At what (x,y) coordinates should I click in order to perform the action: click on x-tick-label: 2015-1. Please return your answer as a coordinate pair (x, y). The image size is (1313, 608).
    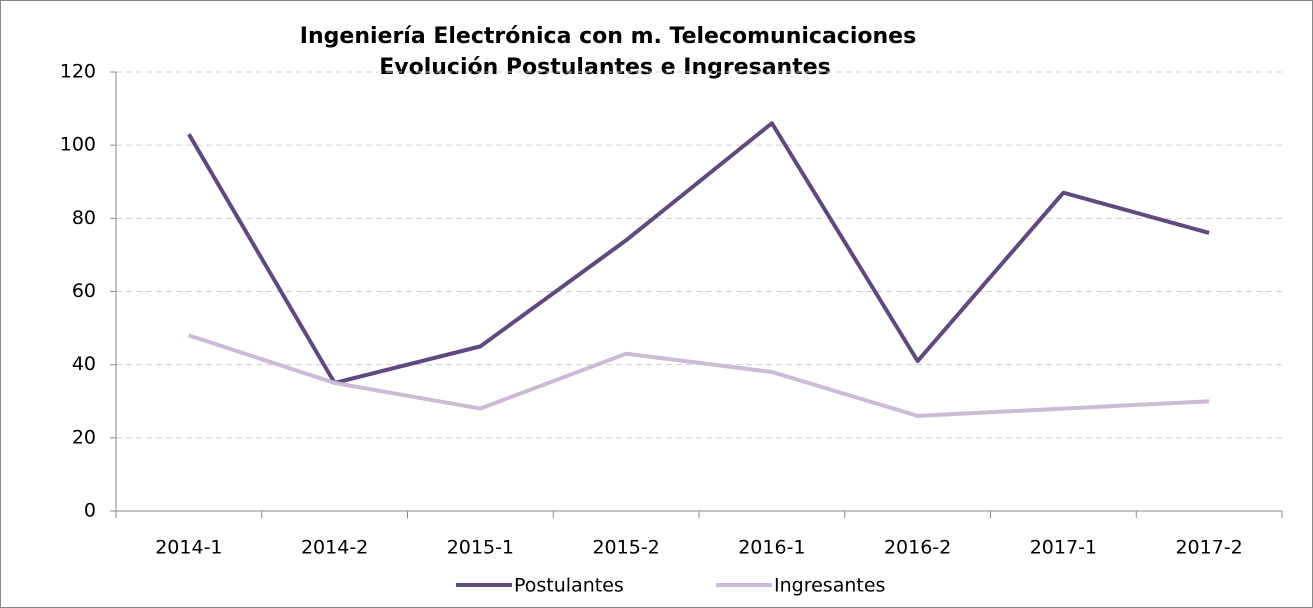
    Looking at the image, I should click on (480, 548).